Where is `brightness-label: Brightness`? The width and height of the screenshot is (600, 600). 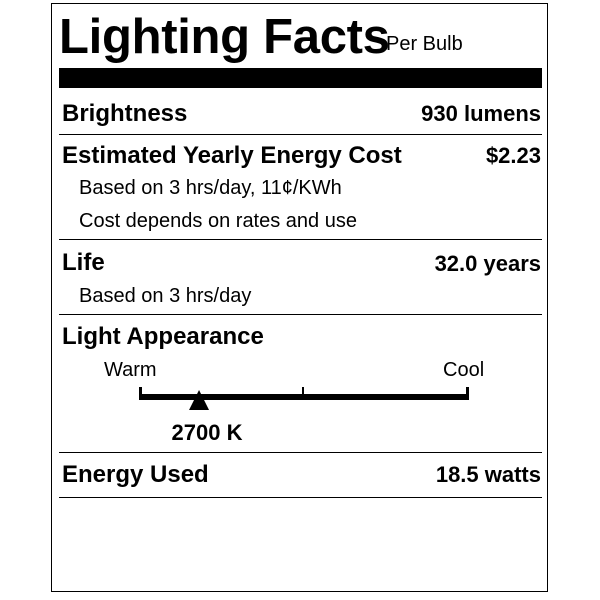 brightness-label: Brightness is located at coordinates (125, 113).